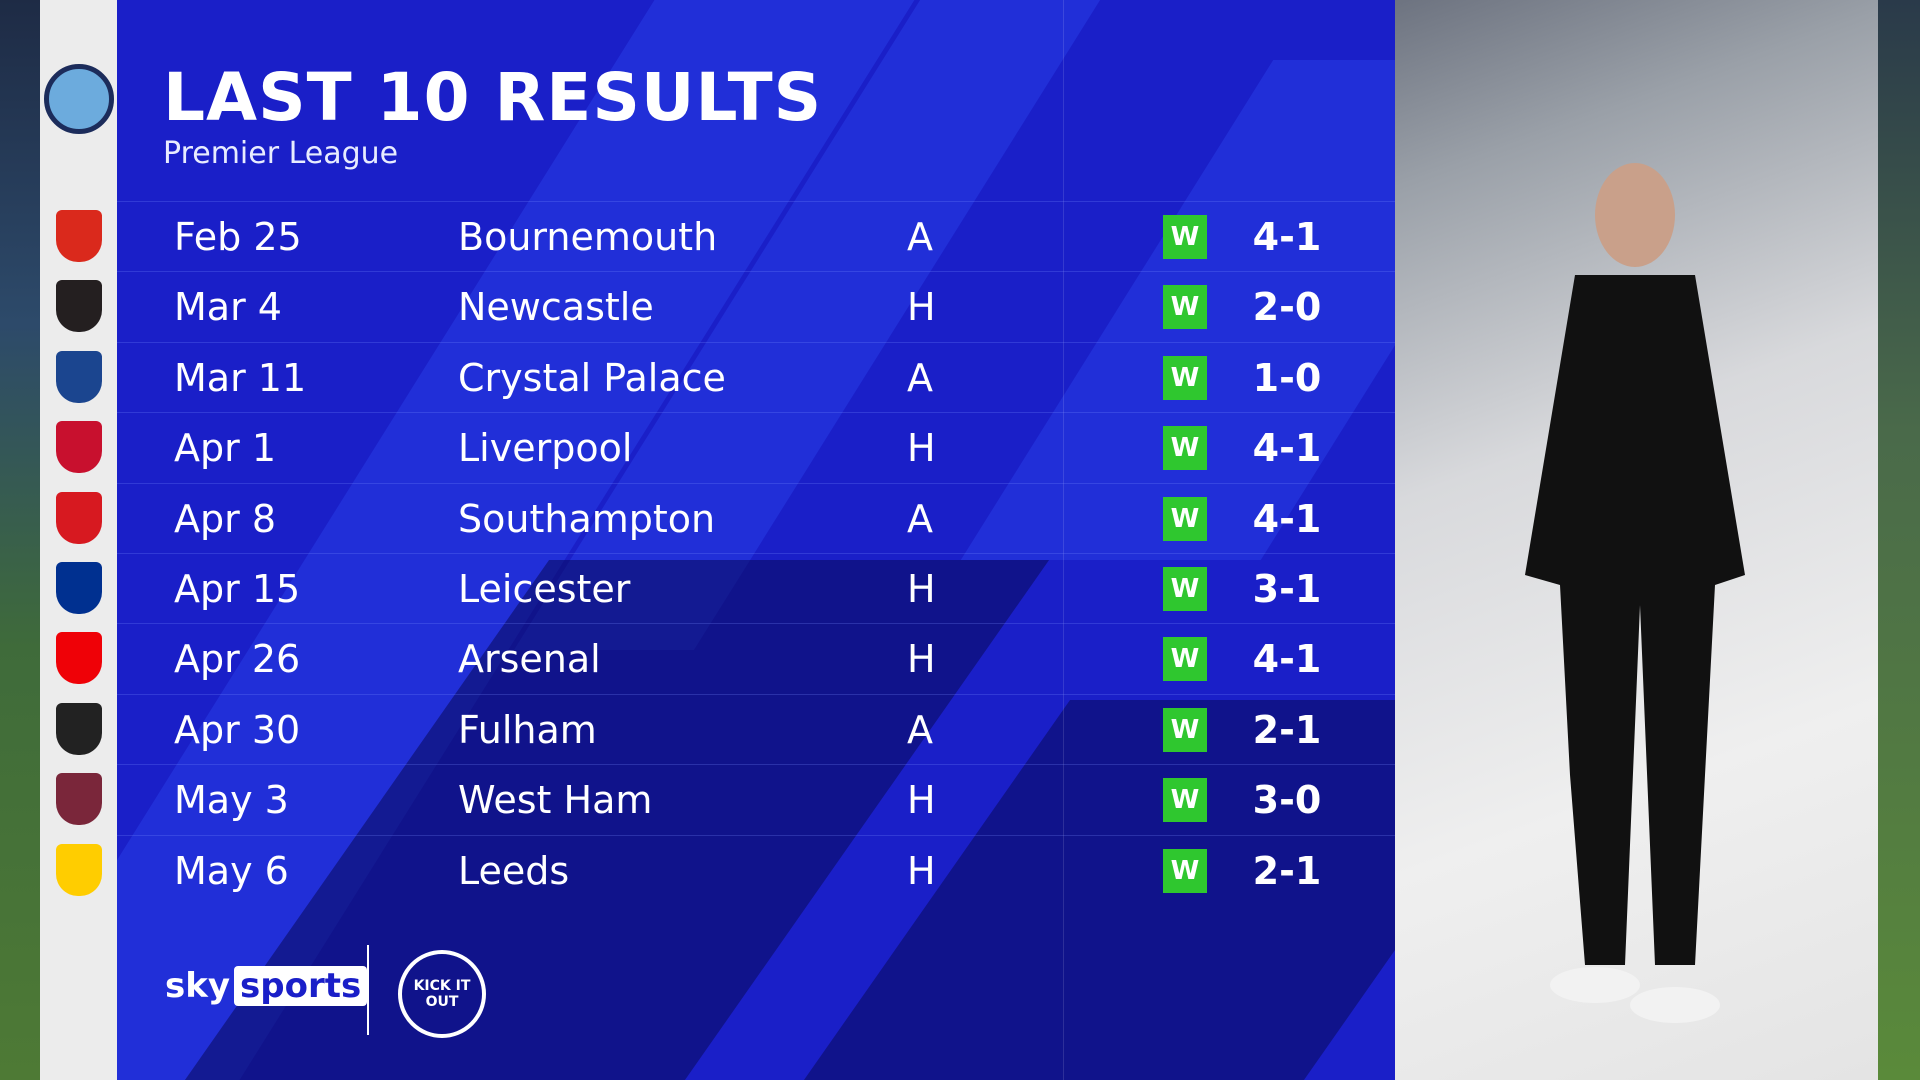 The width and height of the screenshot is (1920, 1080). What do you see at coordinates (238, 237) in the screenshot?
I see `match-date: Feb 25` at bounding box center [238, 237].